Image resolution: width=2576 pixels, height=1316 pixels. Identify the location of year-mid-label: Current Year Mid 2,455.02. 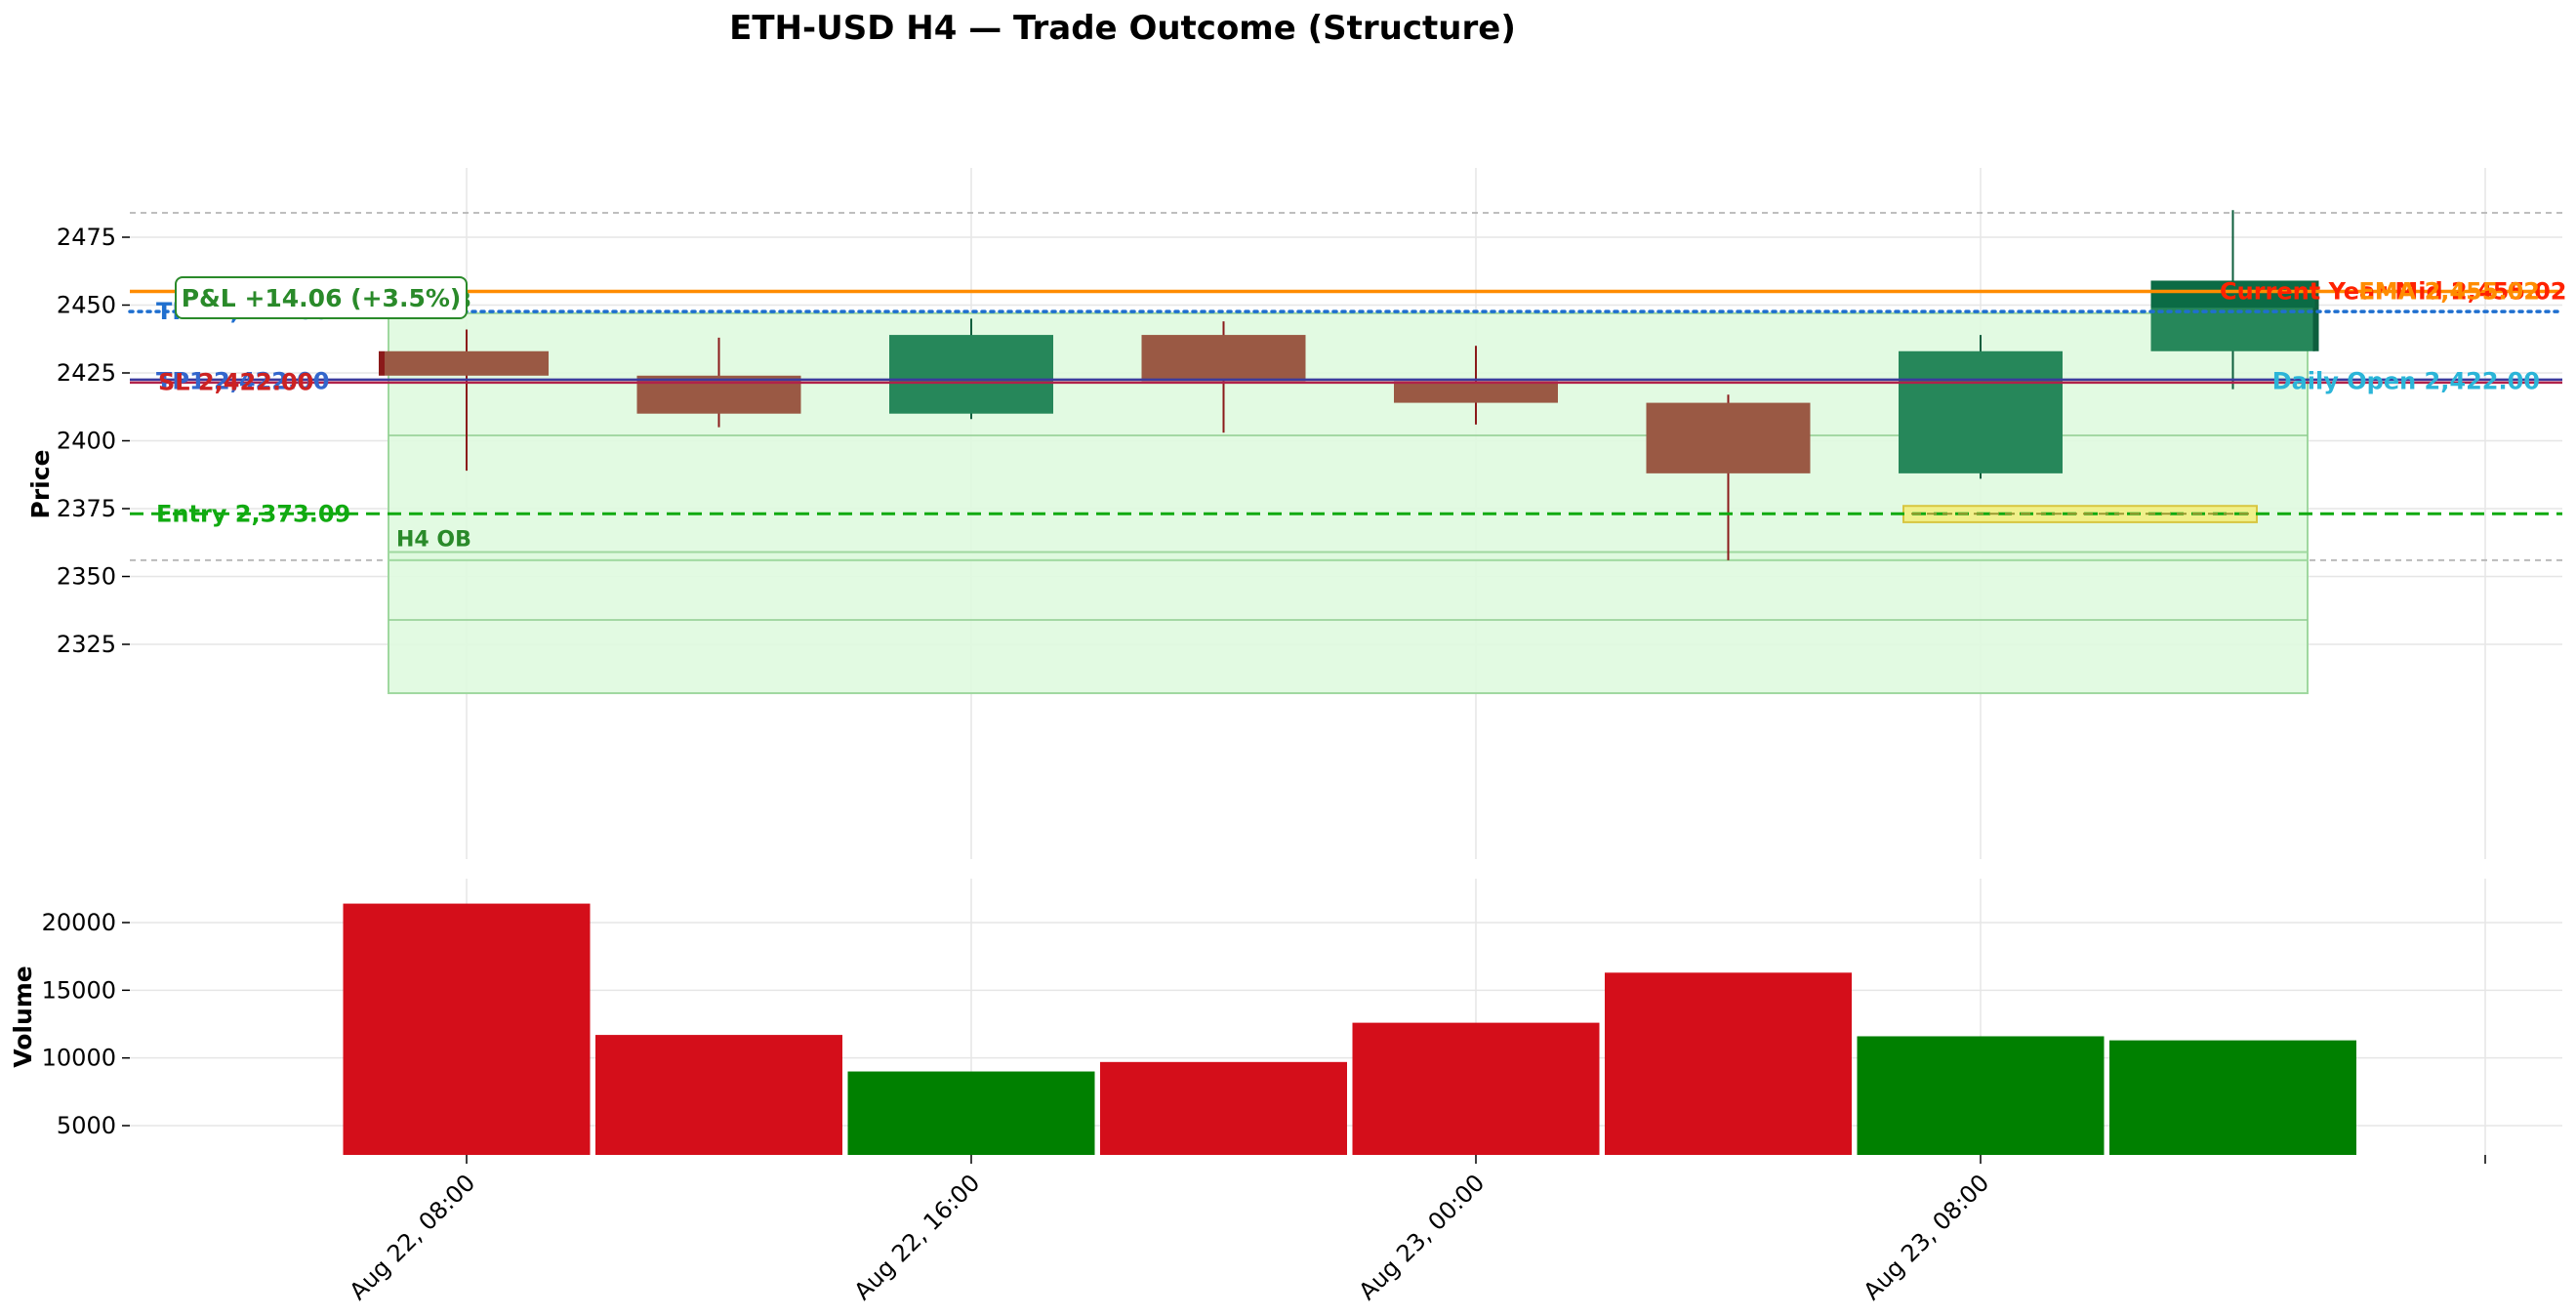
(2393, 292).